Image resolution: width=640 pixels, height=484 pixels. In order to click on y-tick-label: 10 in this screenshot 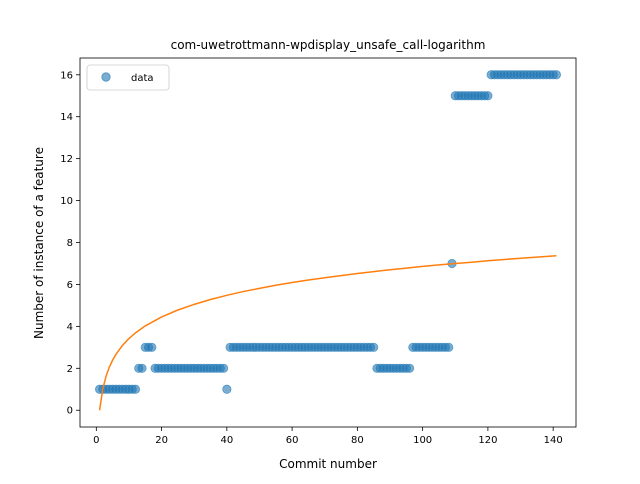, I will do `click(66, 201)`.